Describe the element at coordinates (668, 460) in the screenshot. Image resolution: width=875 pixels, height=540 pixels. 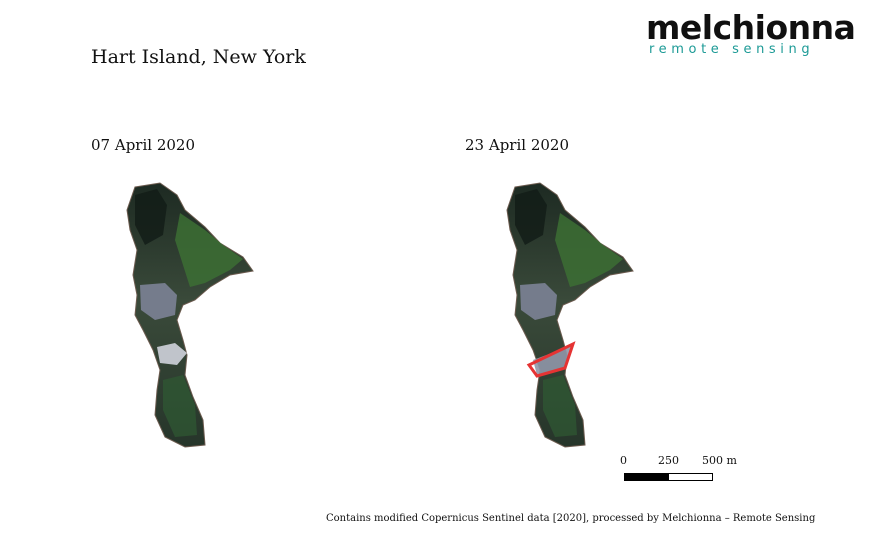
I see `scale-label-250: 250` at that location.